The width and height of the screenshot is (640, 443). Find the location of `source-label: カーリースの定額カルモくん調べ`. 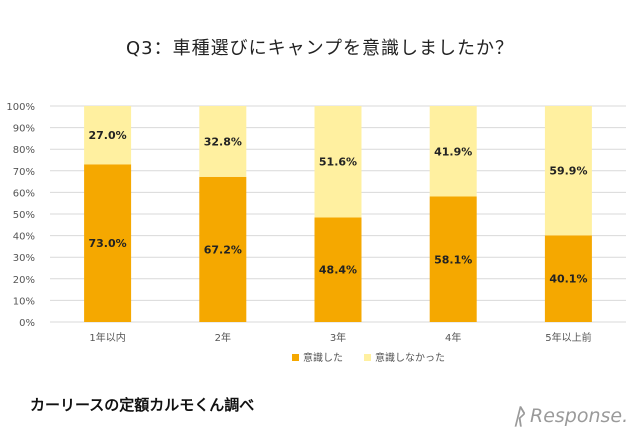

source-label: カーリースの定額カルモくん調べ is located at coordinates (142, 405).